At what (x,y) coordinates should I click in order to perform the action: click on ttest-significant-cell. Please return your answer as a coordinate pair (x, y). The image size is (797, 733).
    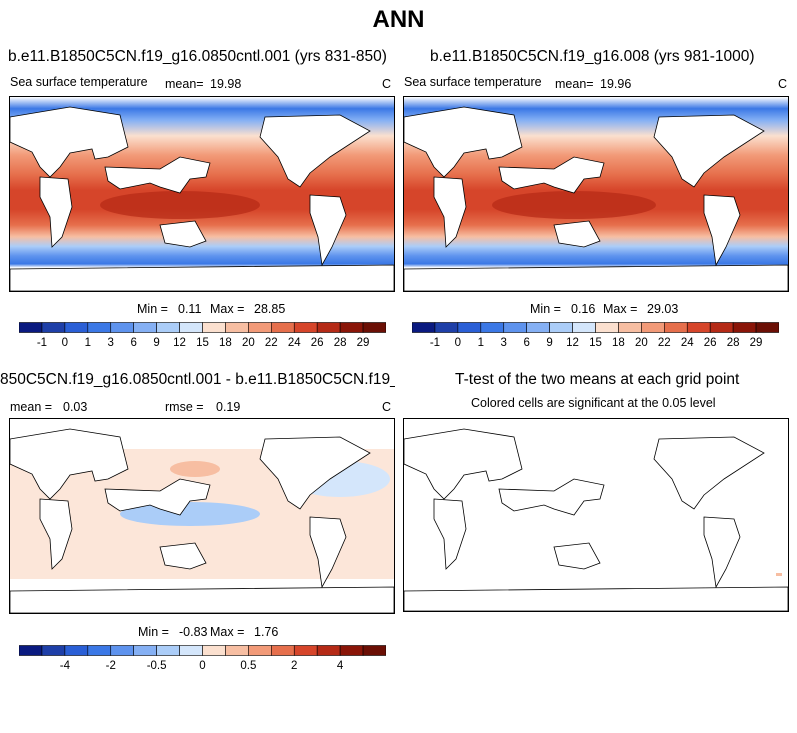
    Looking at the image, I should click on (779, 574).